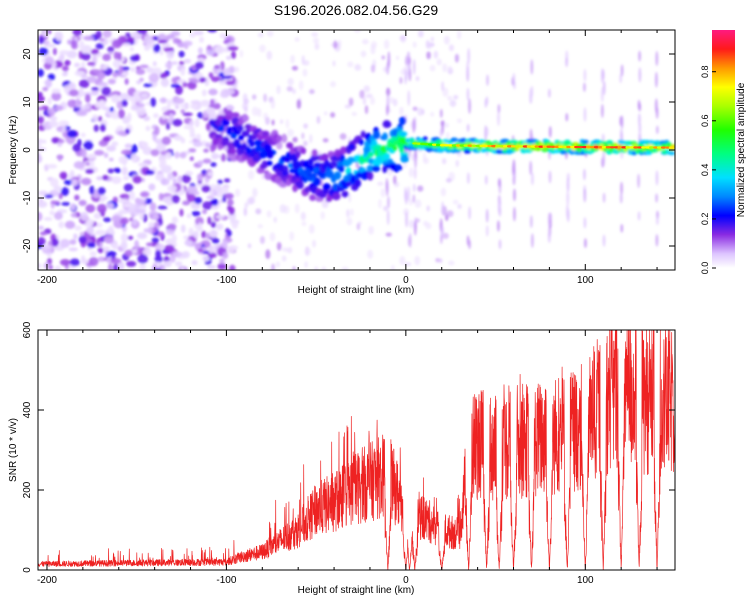  Describe the element at coordinates (406, 280) in the screenshot. I see `spectrogram-x-tick-label: 0` at that location.